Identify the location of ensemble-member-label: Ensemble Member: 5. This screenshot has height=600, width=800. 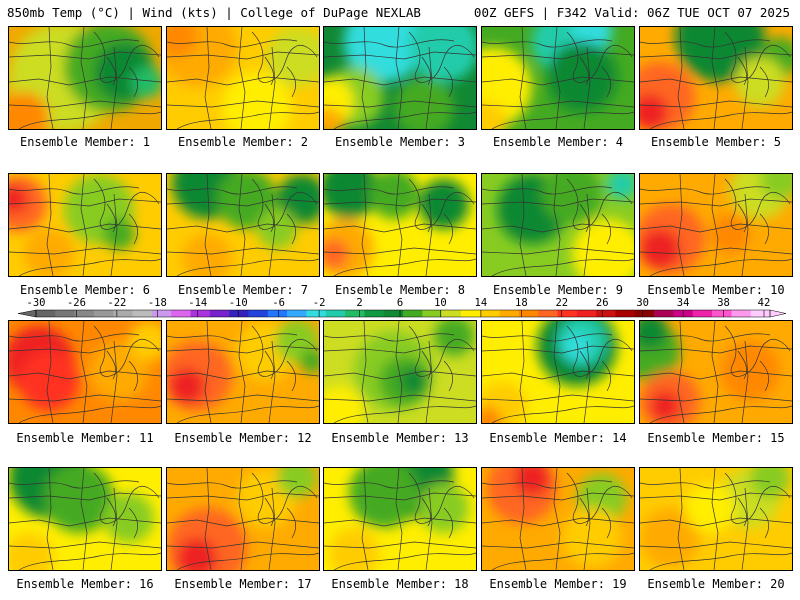
(716, 142).